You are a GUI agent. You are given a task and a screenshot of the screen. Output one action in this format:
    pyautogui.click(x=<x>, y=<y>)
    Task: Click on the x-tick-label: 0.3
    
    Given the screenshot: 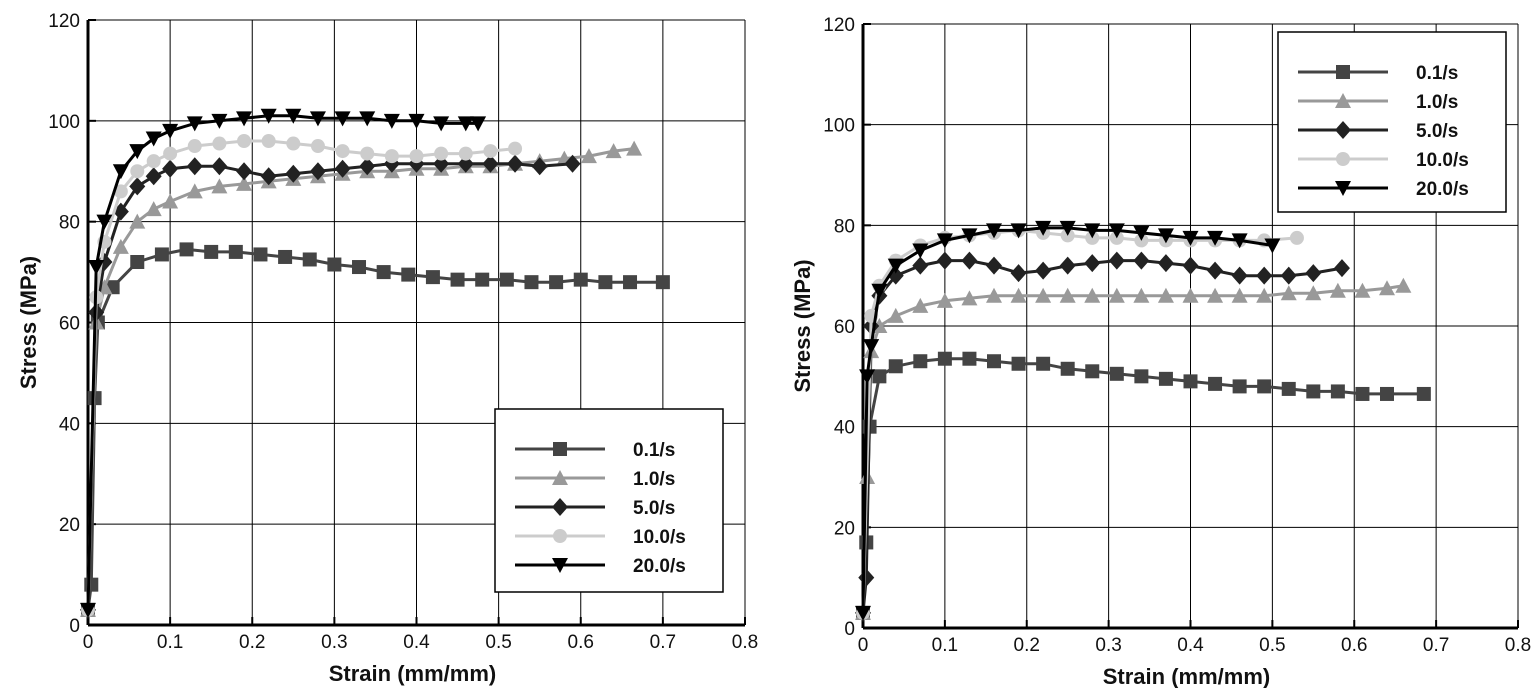 What is the action you would take?
    pyautogui.click(x=1108, y=645)
    